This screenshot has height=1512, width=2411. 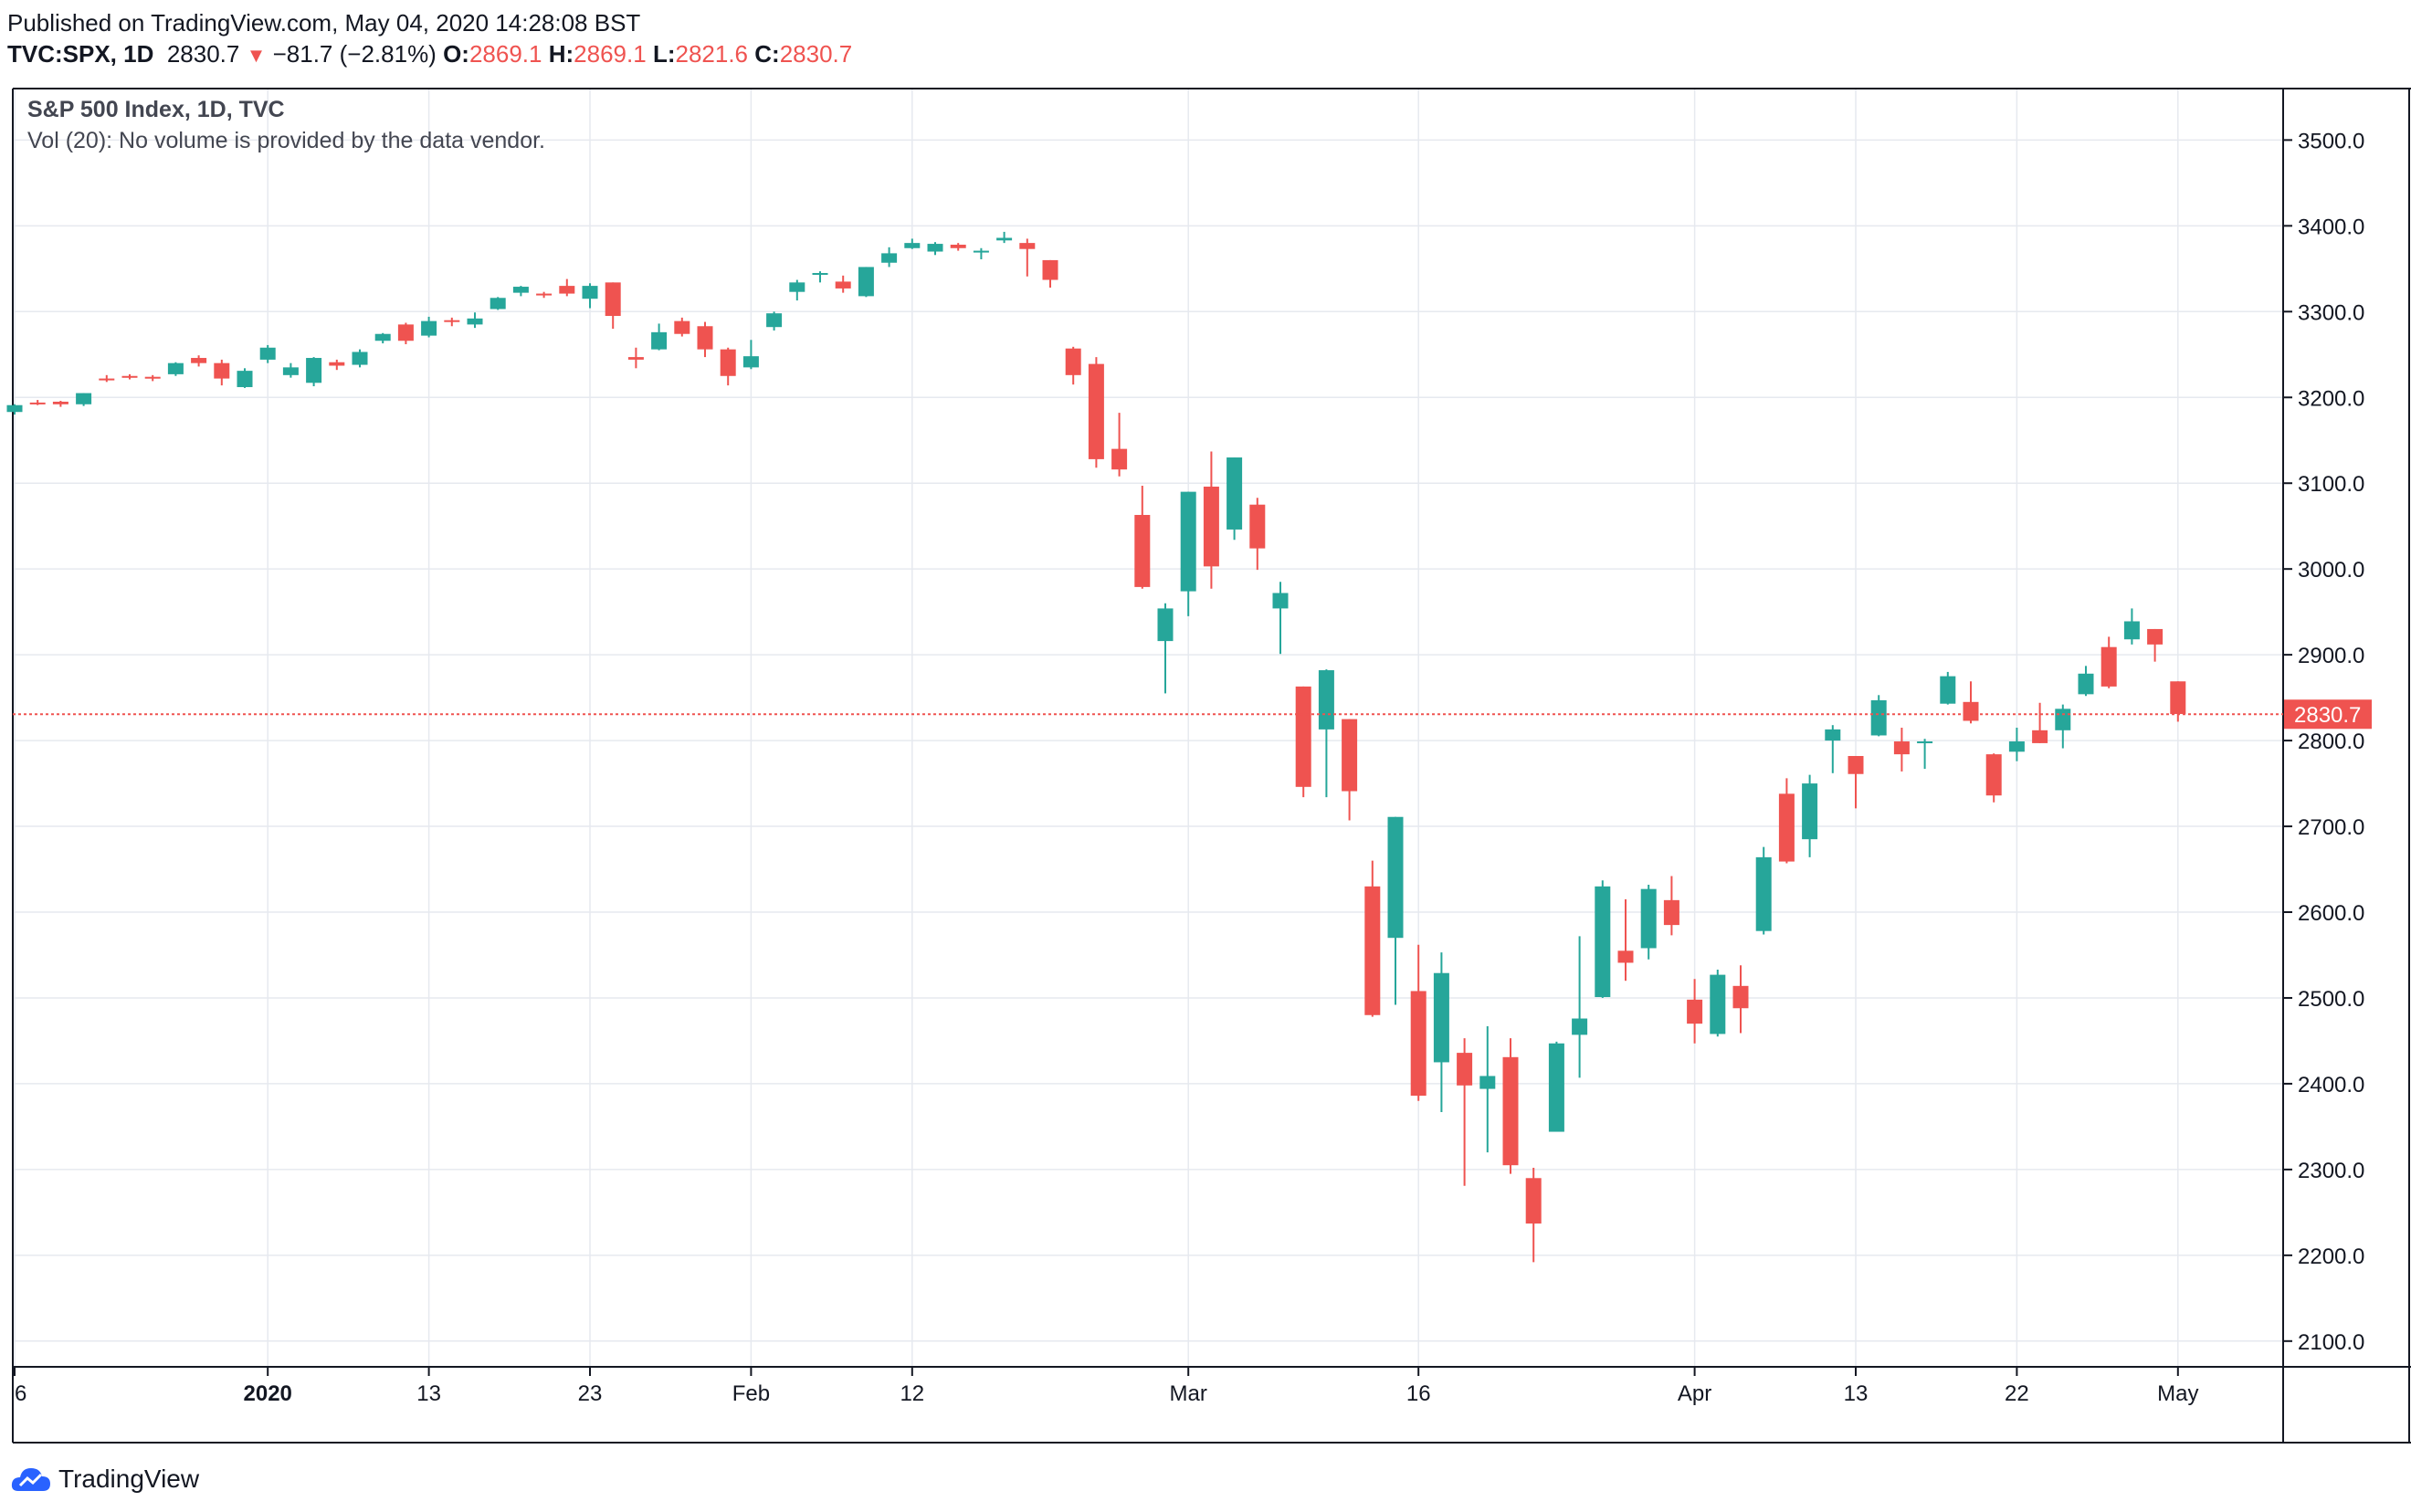 I want to click on down-arrow-icon: ▼, so click(x=256, y=55).